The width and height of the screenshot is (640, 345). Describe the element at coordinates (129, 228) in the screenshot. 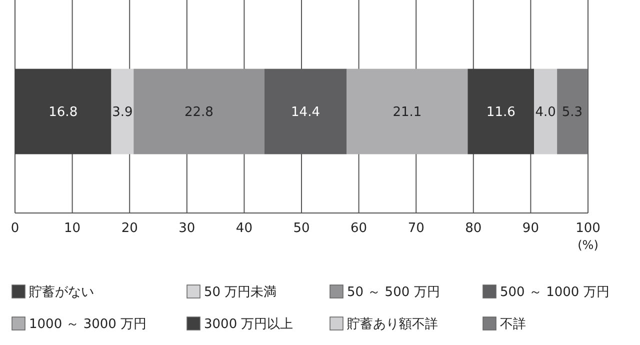

I see `x-tick-label: 20` at that location.